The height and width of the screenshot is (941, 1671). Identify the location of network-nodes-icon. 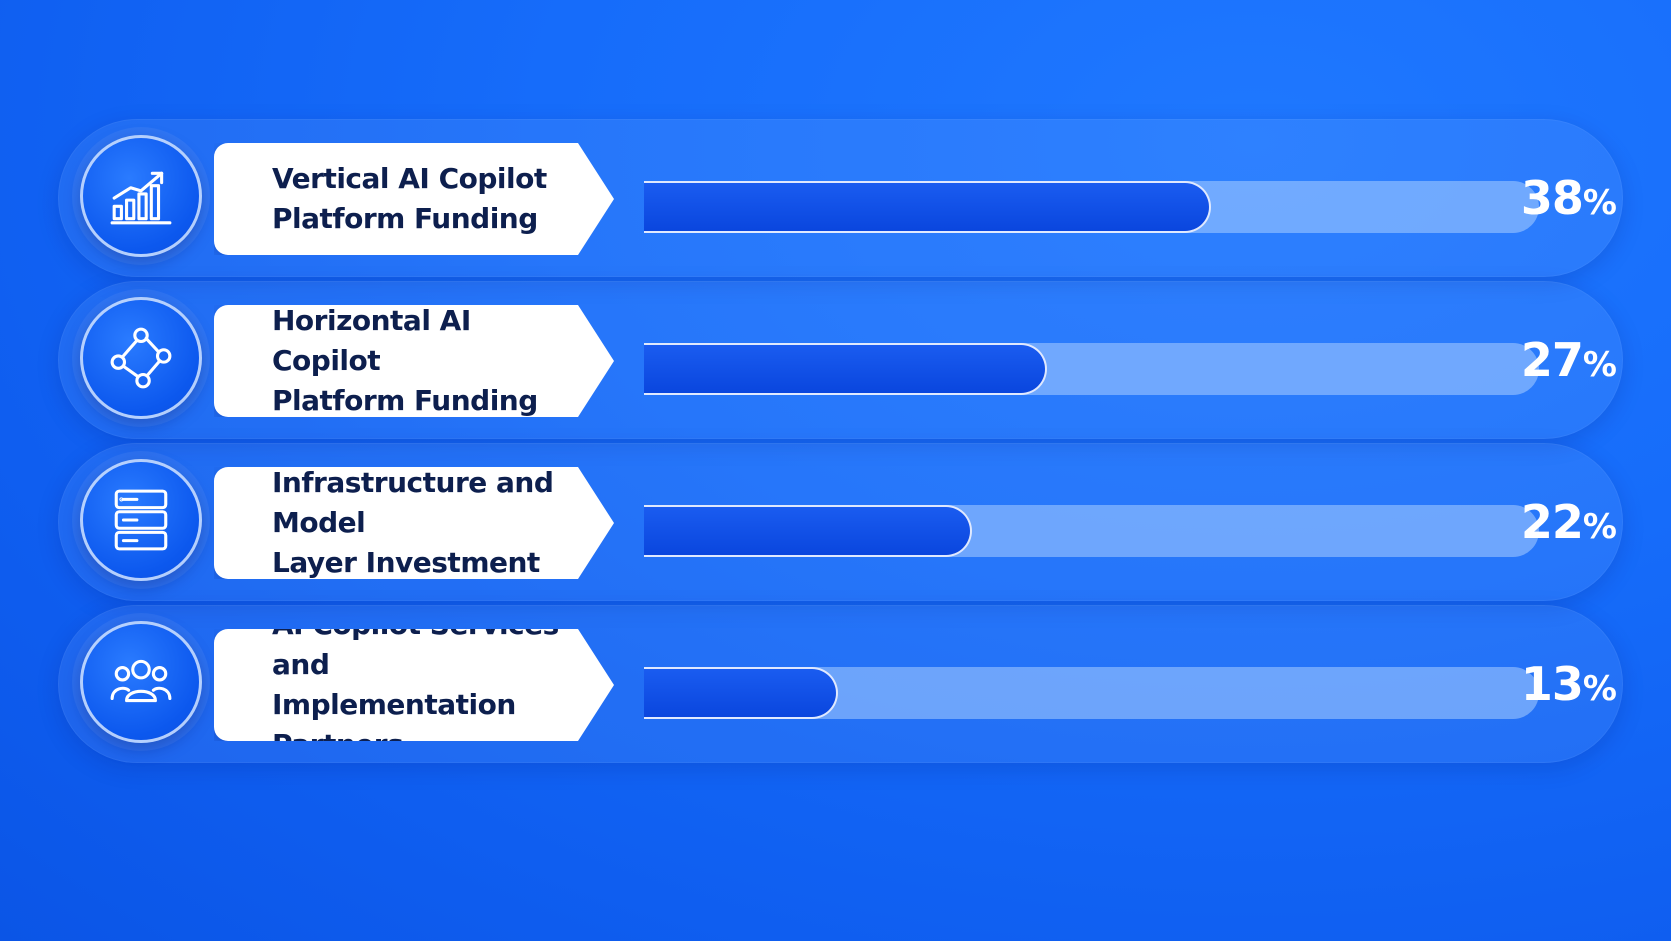
(141, 358).